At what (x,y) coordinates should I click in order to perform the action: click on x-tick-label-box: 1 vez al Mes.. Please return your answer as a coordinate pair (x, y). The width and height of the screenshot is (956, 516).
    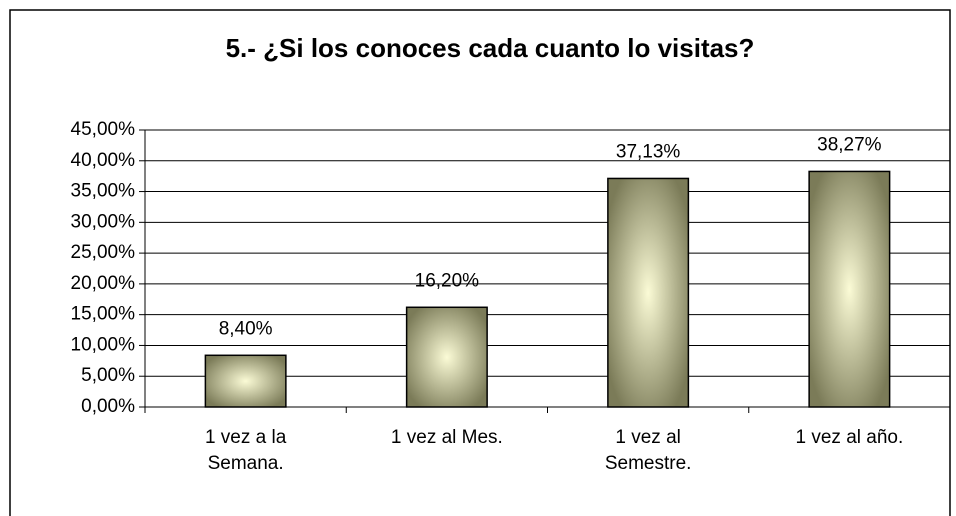
    Looking at the image, I should click on (446, 437).